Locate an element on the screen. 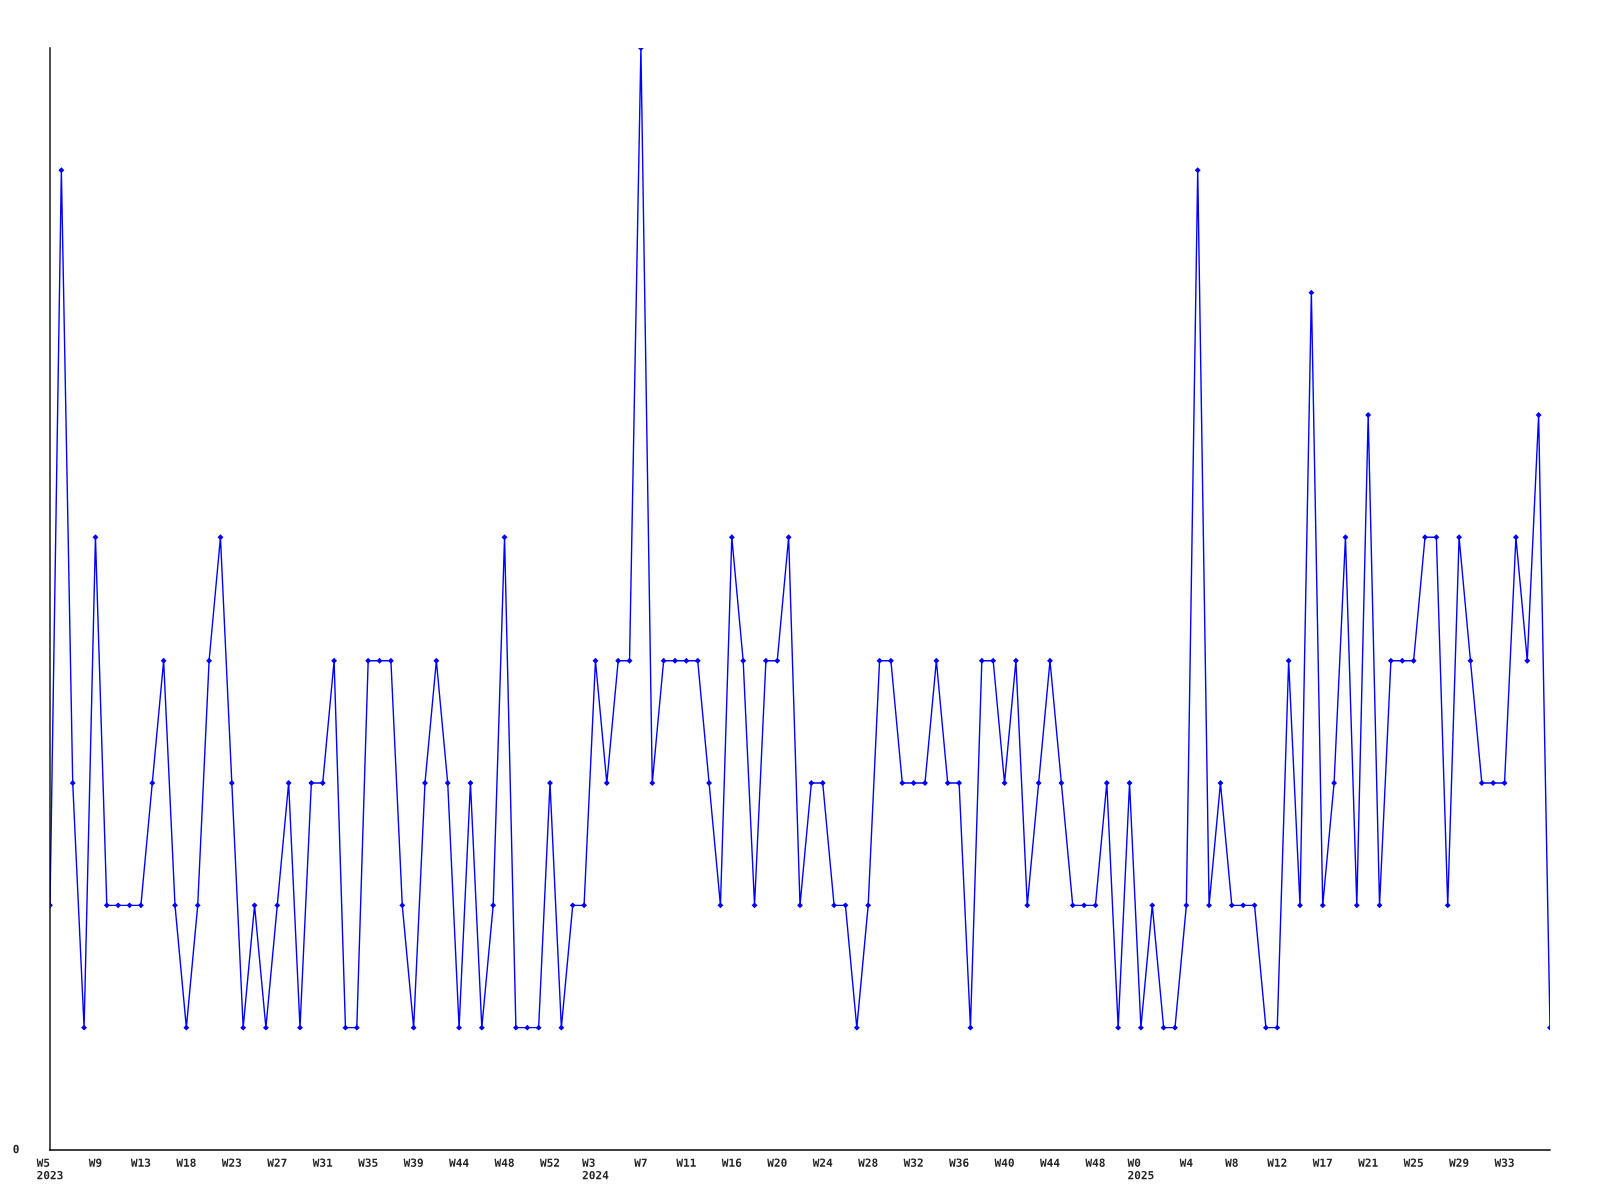  x-tick-label: W52 is located at coordinates (549, 1162).